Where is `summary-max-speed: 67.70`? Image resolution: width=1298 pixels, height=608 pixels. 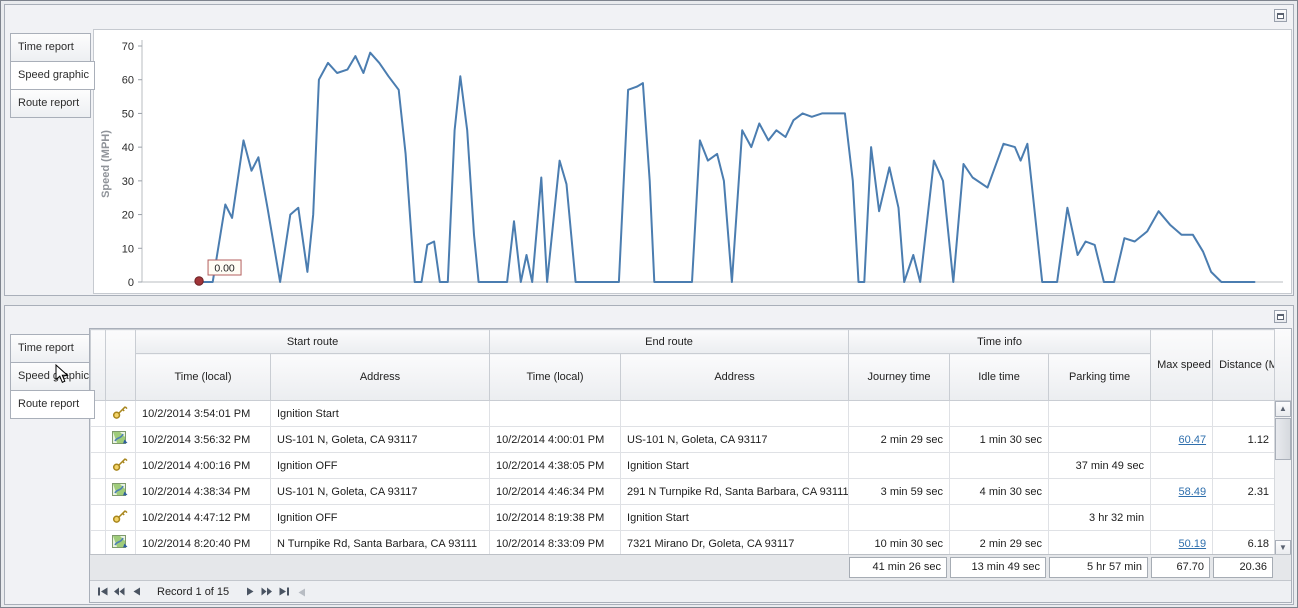
summary-max-speed: 67.70 is located at coordinates (1180, 567).